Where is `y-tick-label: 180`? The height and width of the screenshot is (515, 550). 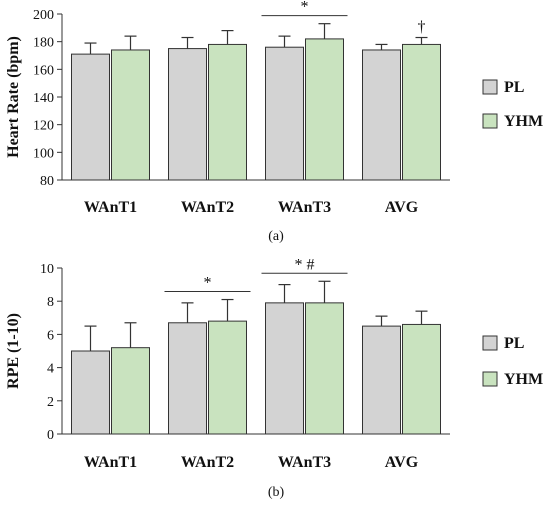
y-tick-label: 180 is located at coordinates (43, 43).